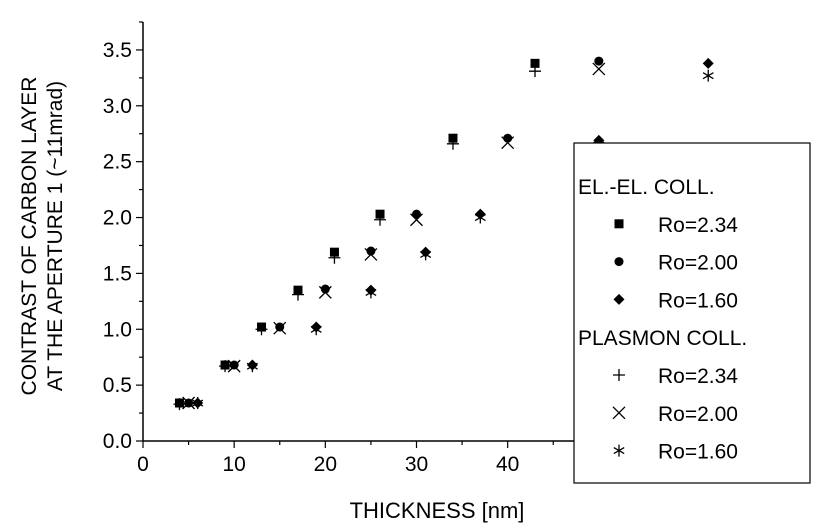  What do you see at coordinates (117, 385) in the screenshot?
I see `y-tick-label: 0.5` at bounding box center [117, 385].